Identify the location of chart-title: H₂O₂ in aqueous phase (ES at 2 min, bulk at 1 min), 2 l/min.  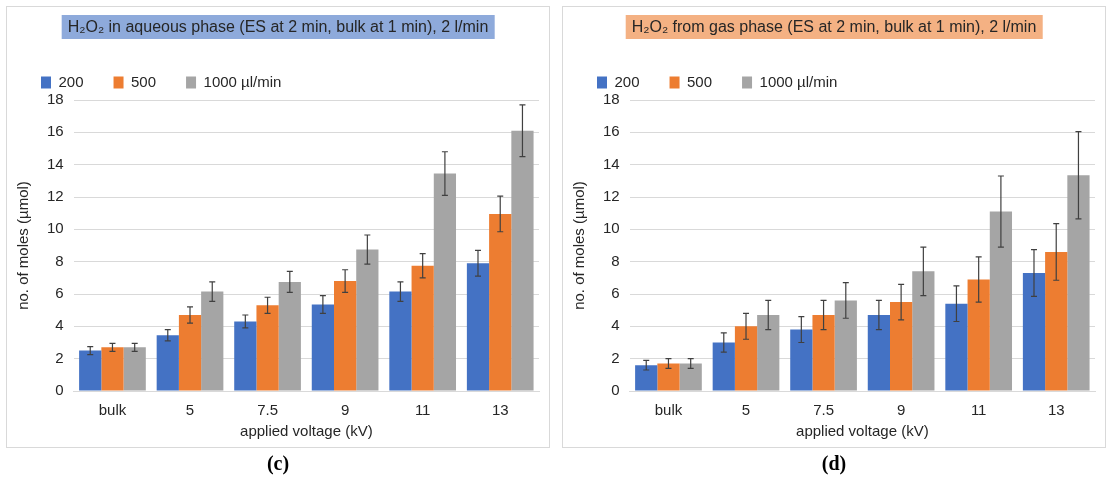
(278, 27).